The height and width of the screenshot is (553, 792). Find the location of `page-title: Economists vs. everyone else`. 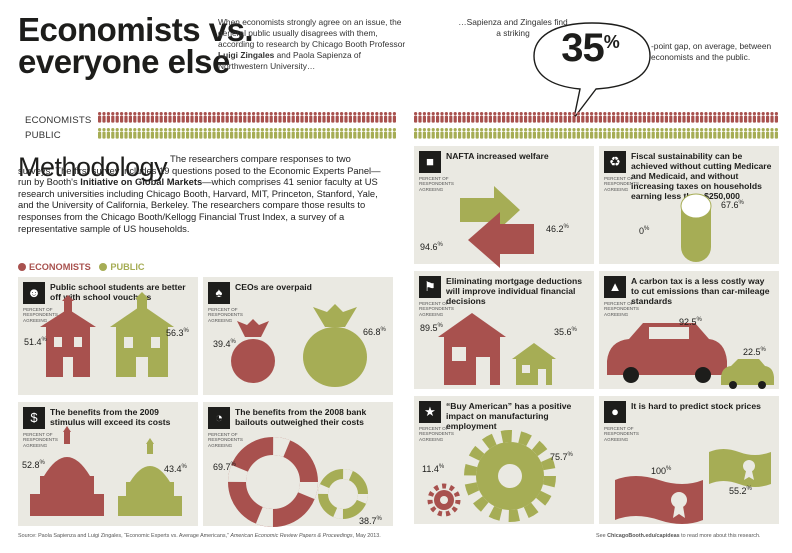

page-title: Economists vs. everyone else is located at coordinates (136, 45).